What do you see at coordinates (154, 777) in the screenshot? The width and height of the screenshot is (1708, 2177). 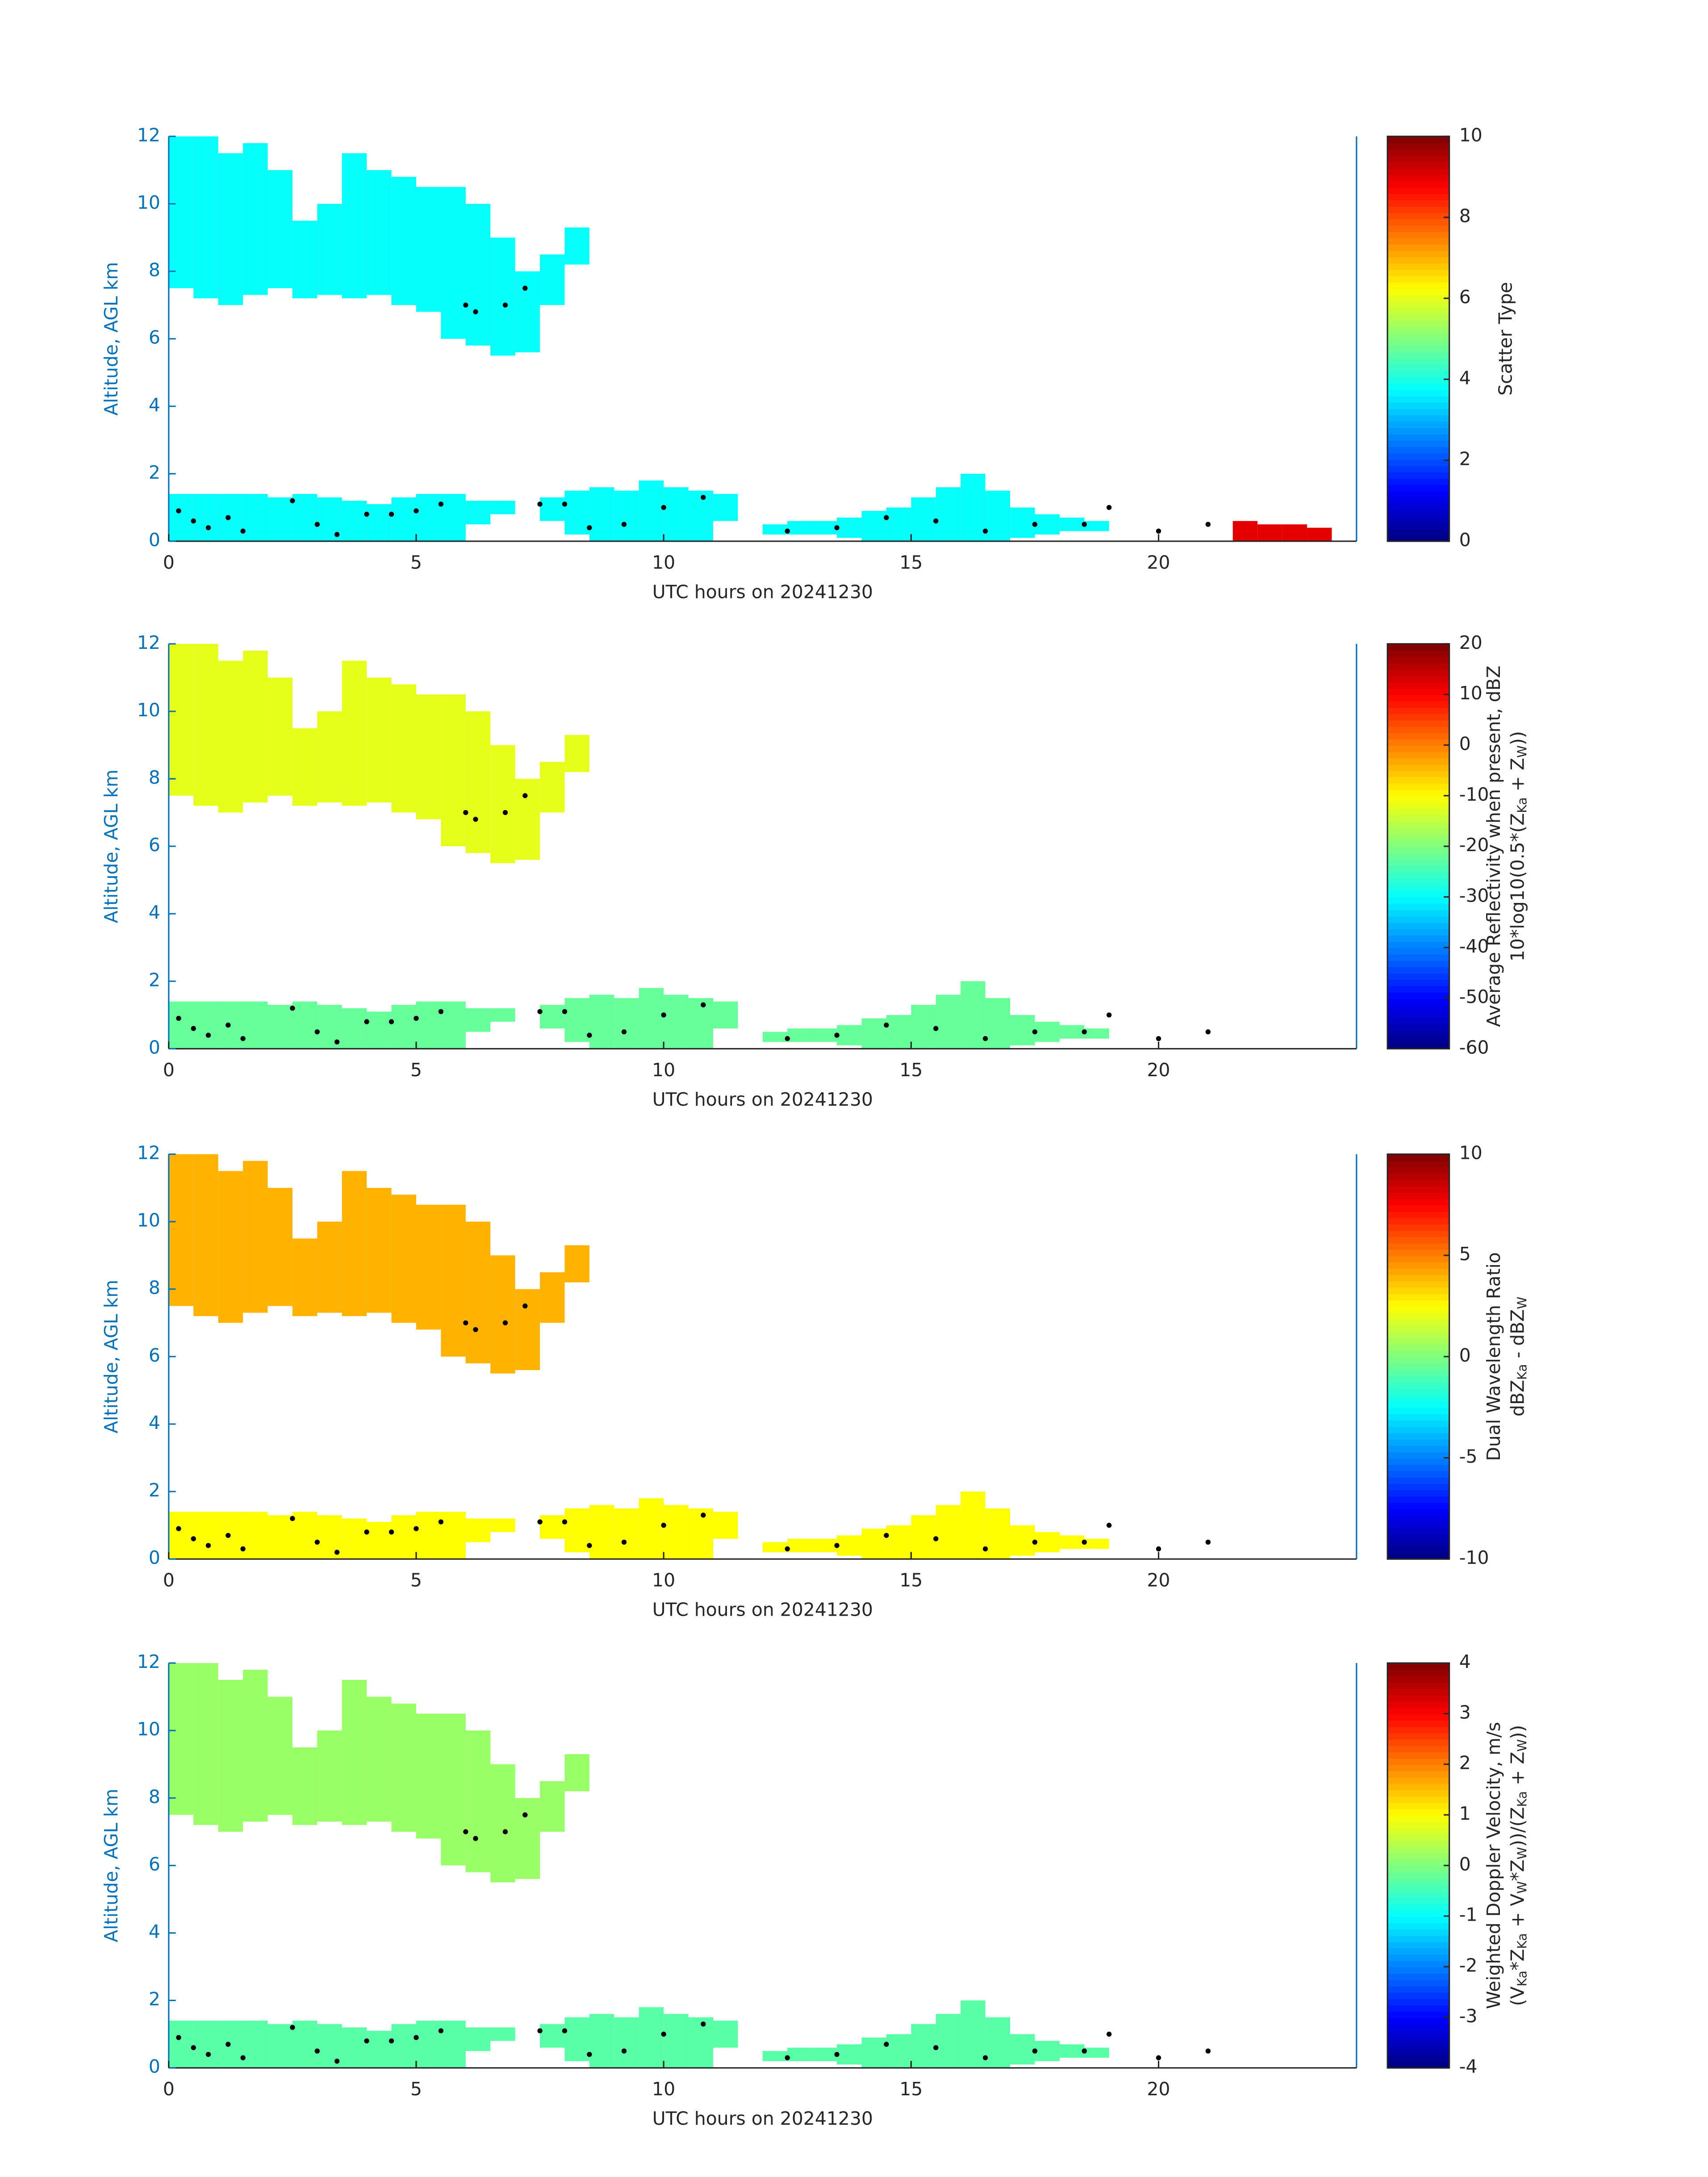 I see `y-tick-label: 8` at bounding box center [154, 777].